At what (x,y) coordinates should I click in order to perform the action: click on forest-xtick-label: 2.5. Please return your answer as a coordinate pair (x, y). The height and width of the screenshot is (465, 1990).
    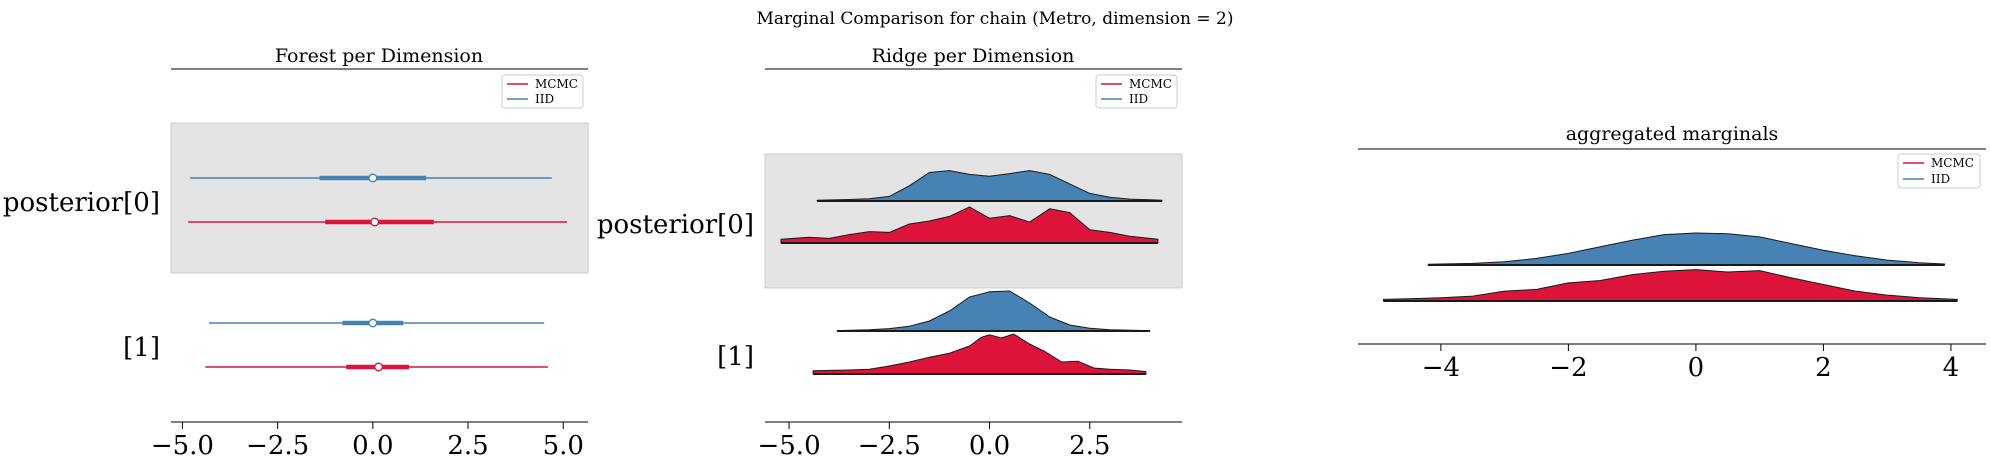
    Looking at the image, I should click on (467, 446).